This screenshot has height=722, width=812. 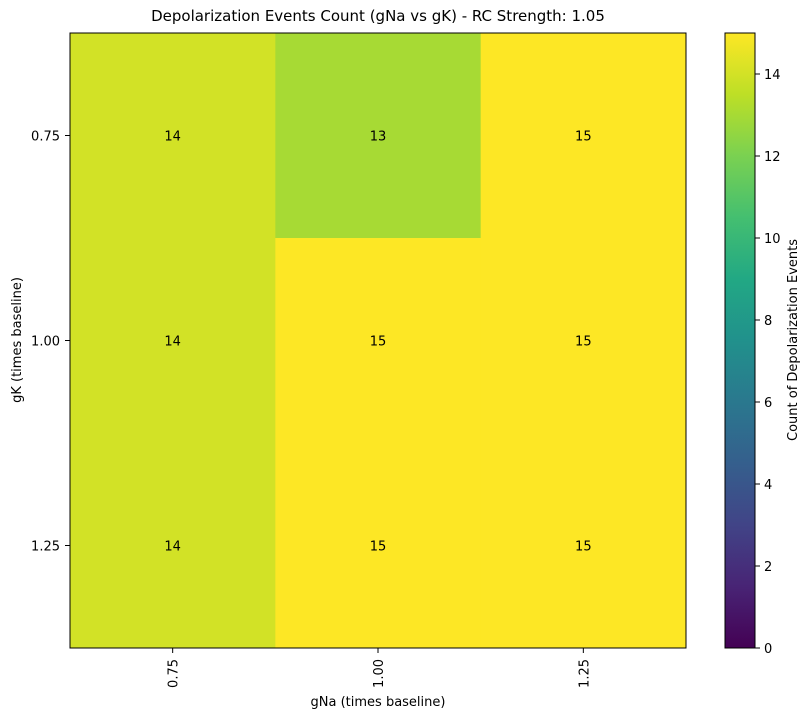 I want to click on x-tick-label: 1.25, so click(x=584, y=673).